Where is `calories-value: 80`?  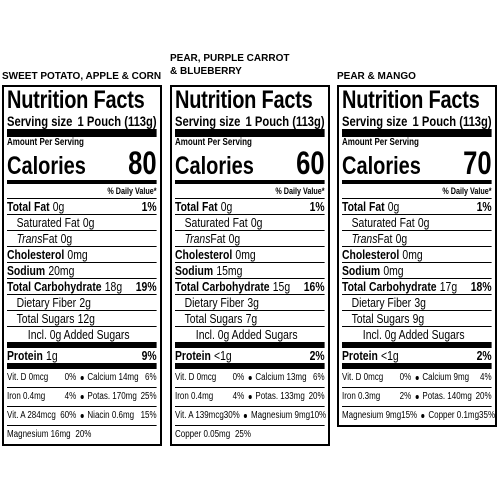
calories-value: 80 is located at coordinates (142, 163).